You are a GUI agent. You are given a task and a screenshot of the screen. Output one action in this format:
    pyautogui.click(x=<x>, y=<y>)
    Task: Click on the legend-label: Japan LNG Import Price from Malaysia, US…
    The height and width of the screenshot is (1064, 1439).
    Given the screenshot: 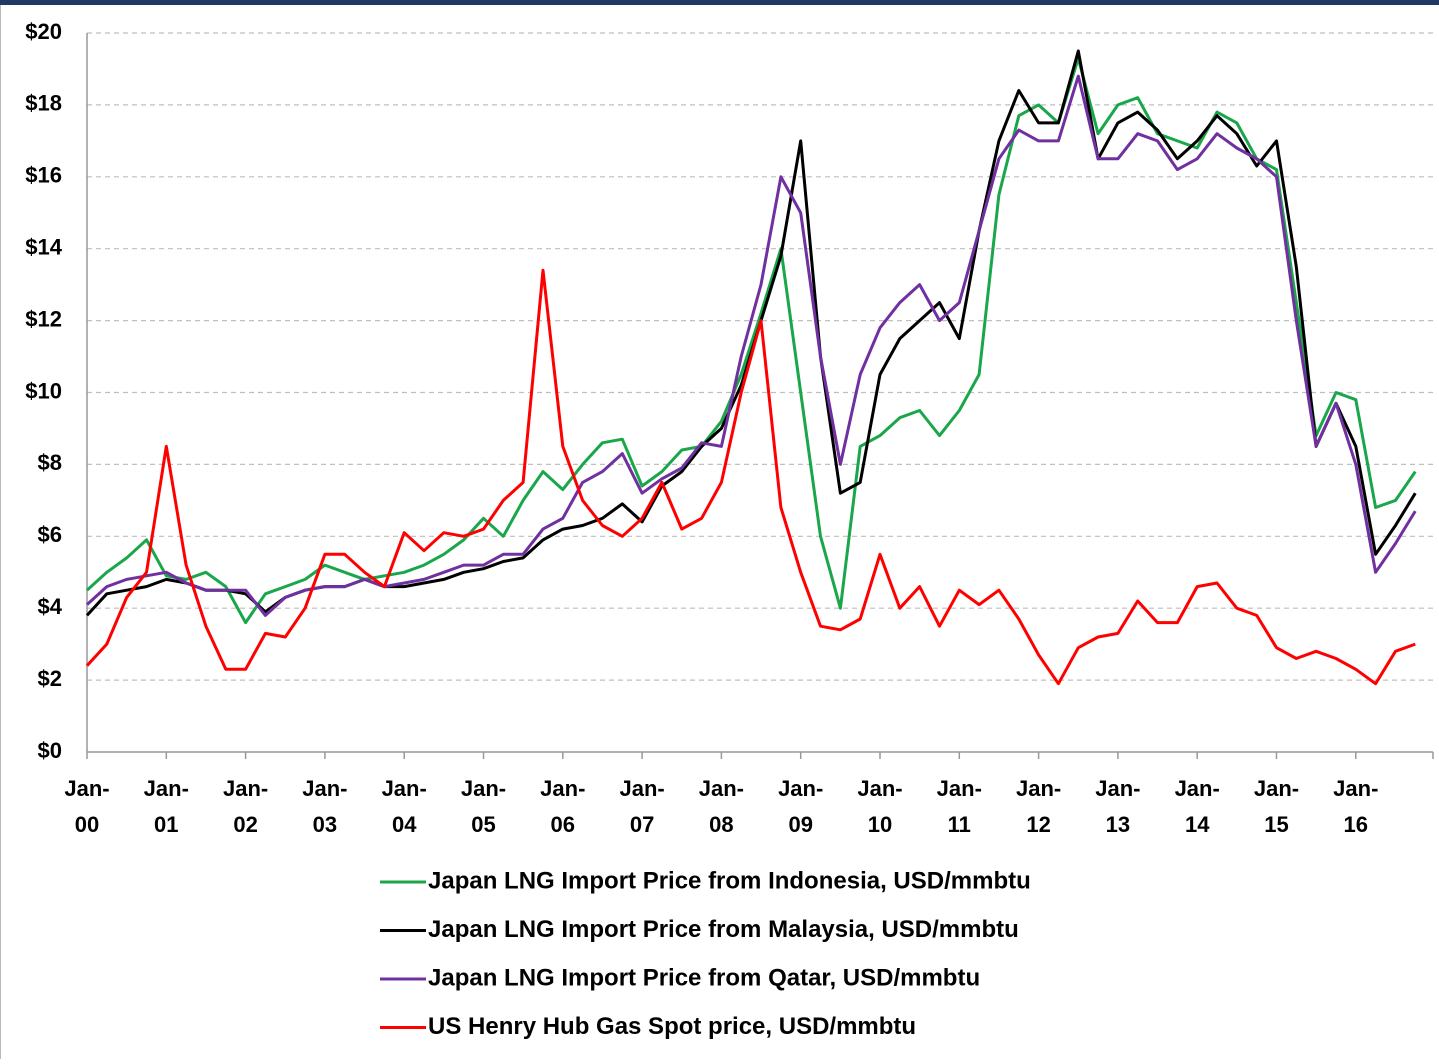 What is the action you would take?
    pyautogui.click(x=723, y=929)
    